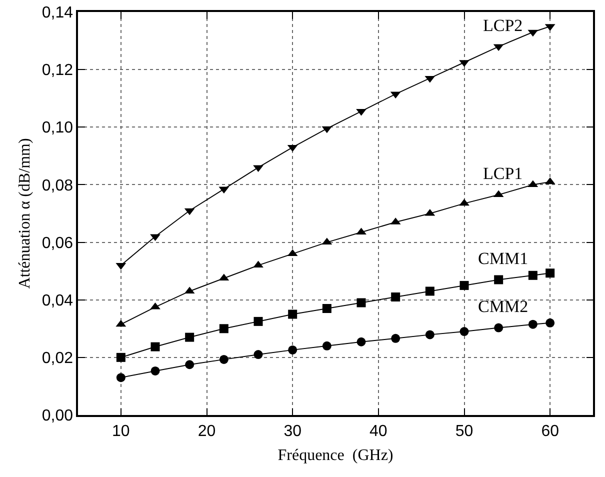 This screenshot has height=477, width=605. I want to click on y-tick-label: 0,06, so click(58, 243).